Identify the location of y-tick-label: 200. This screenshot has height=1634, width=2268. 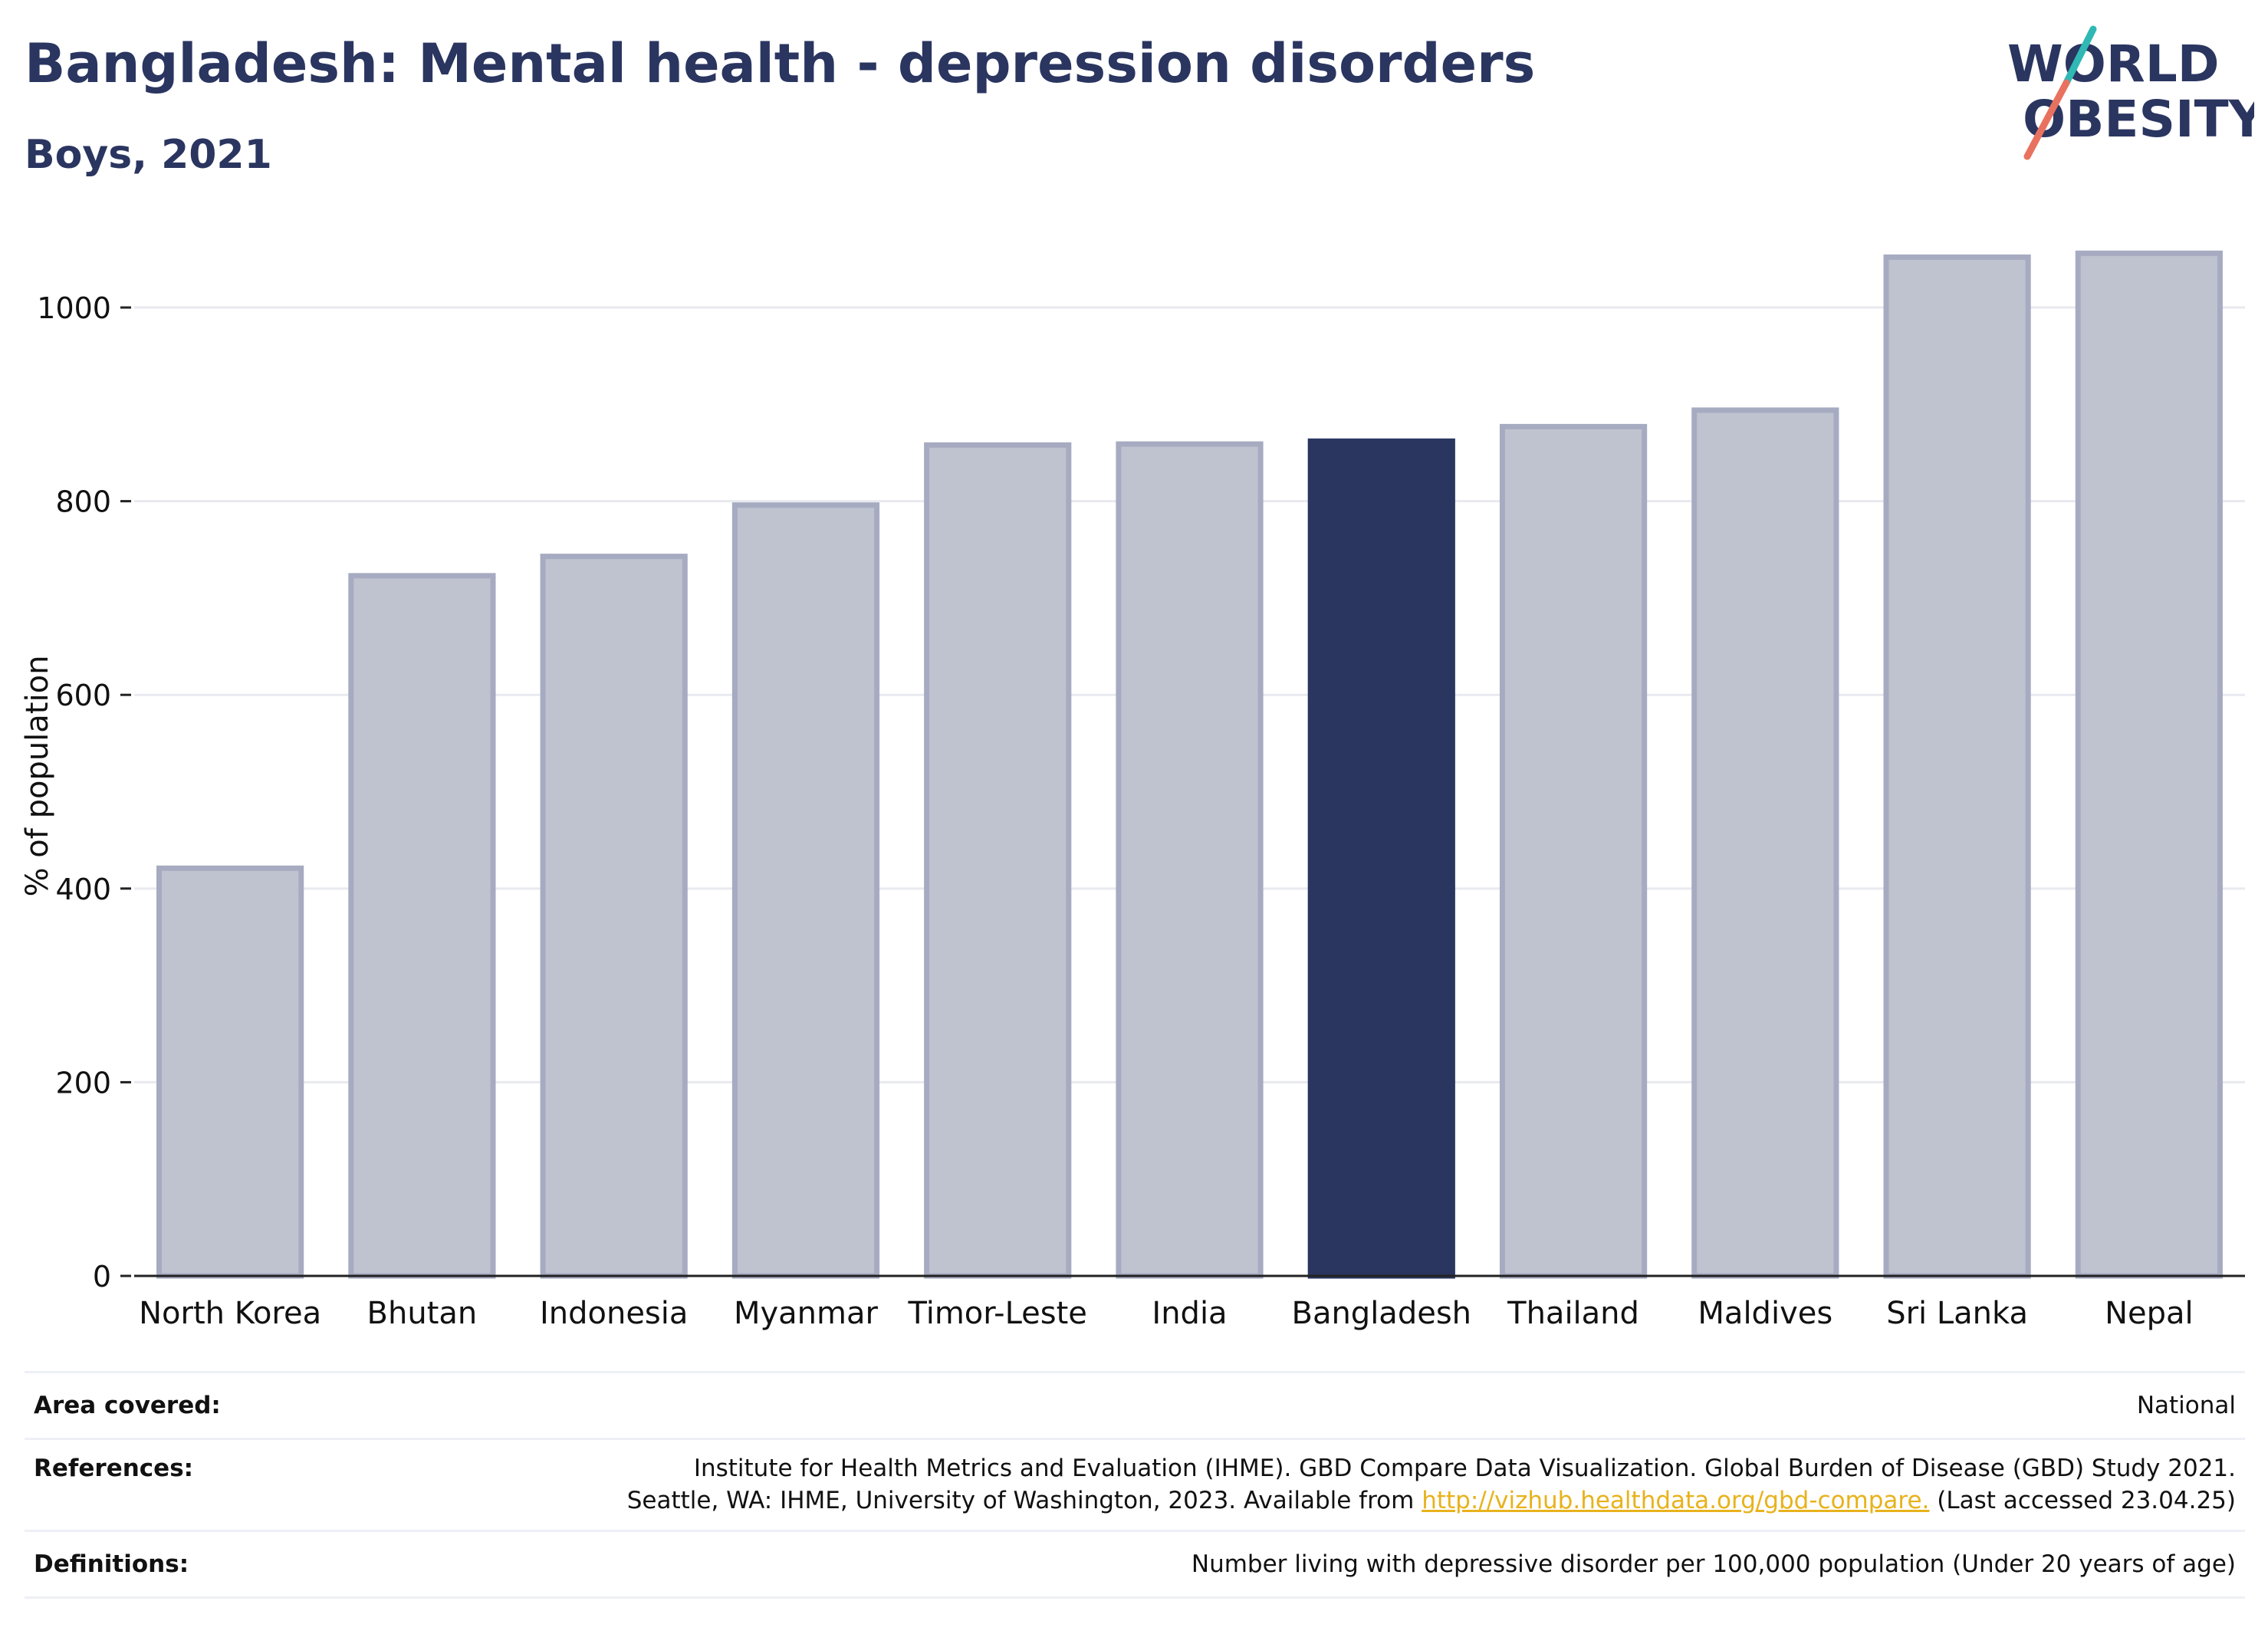
(83, 1083).